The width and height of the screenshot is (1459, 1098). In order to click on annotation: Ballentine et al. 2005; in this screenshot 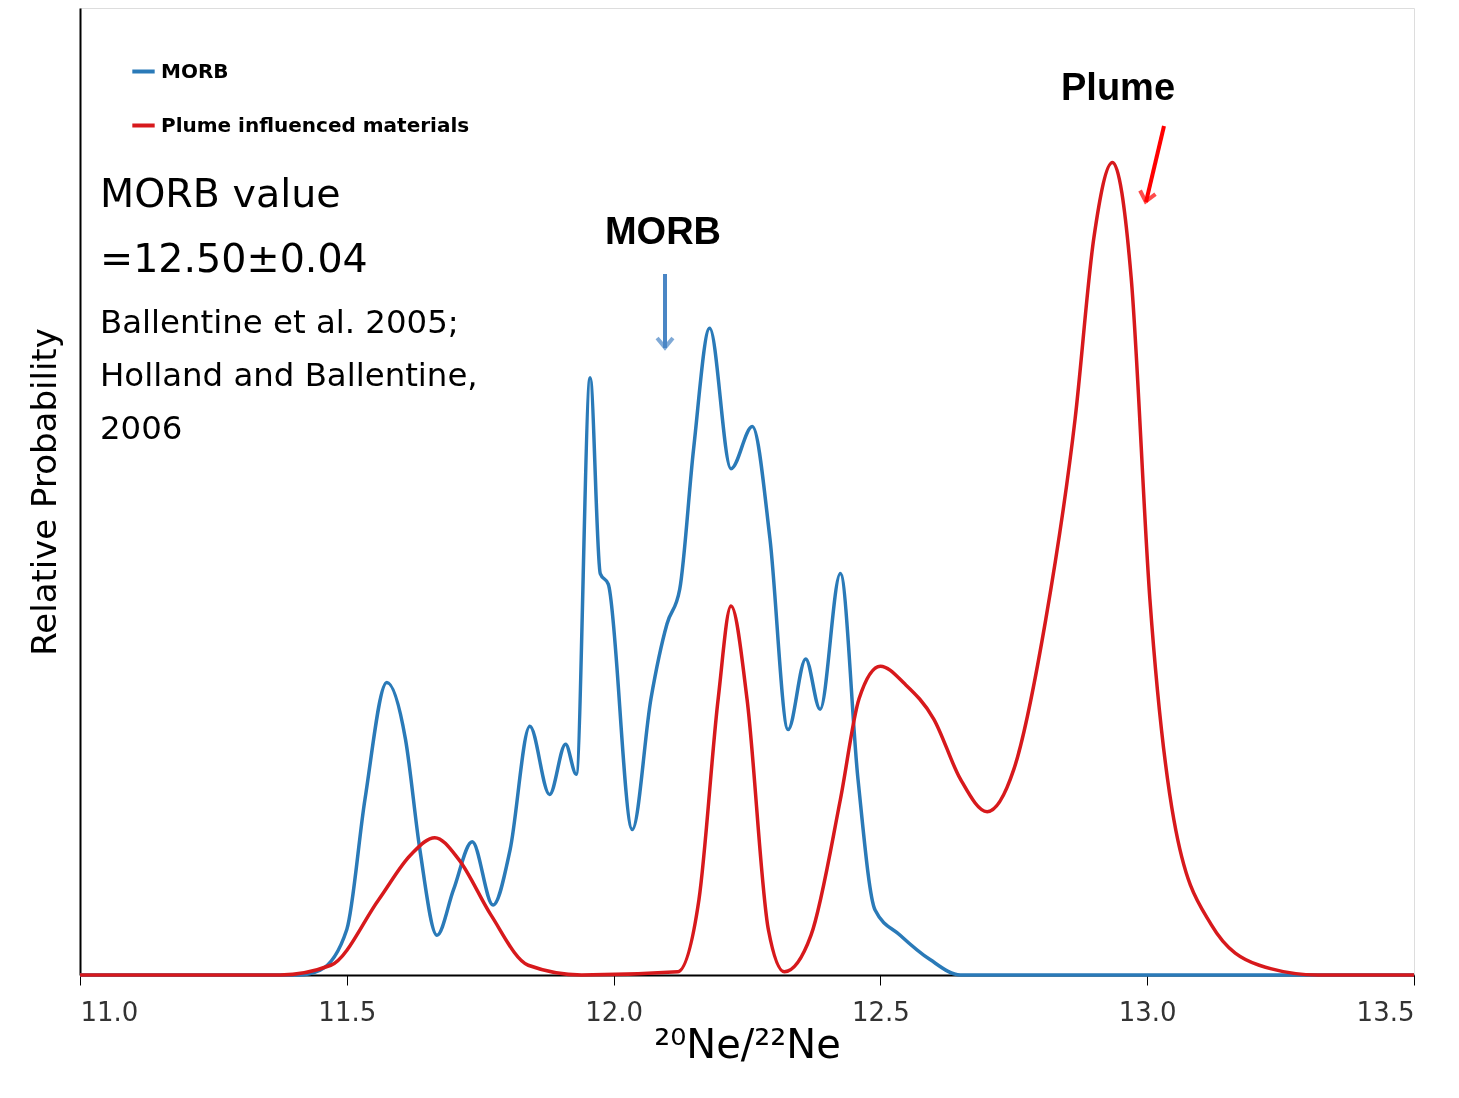, I will do `click(279, 322)`.